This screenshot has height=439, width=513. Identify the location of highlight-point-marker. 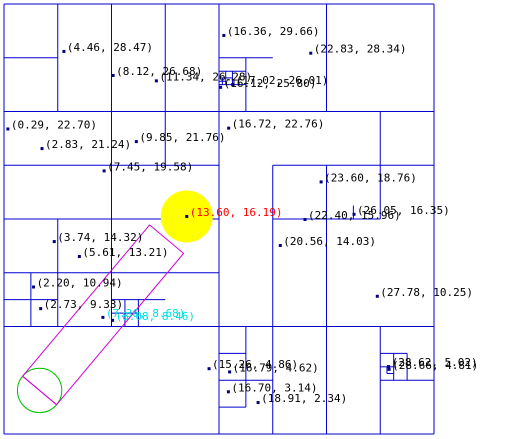
(187, 216).